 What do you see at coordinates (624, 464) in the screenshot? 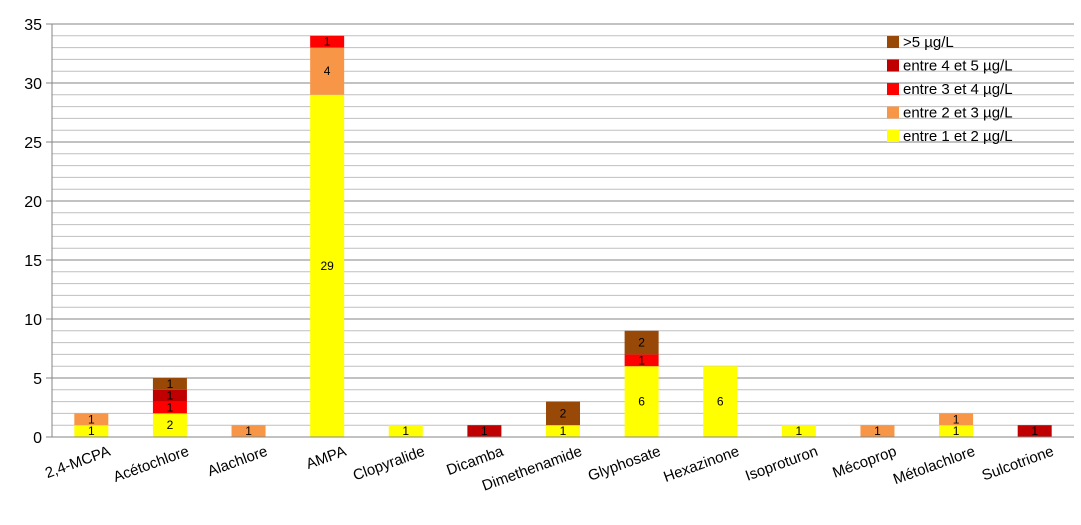
I see `x-category-label: Glyphosate` at bounding box center [624, 464].